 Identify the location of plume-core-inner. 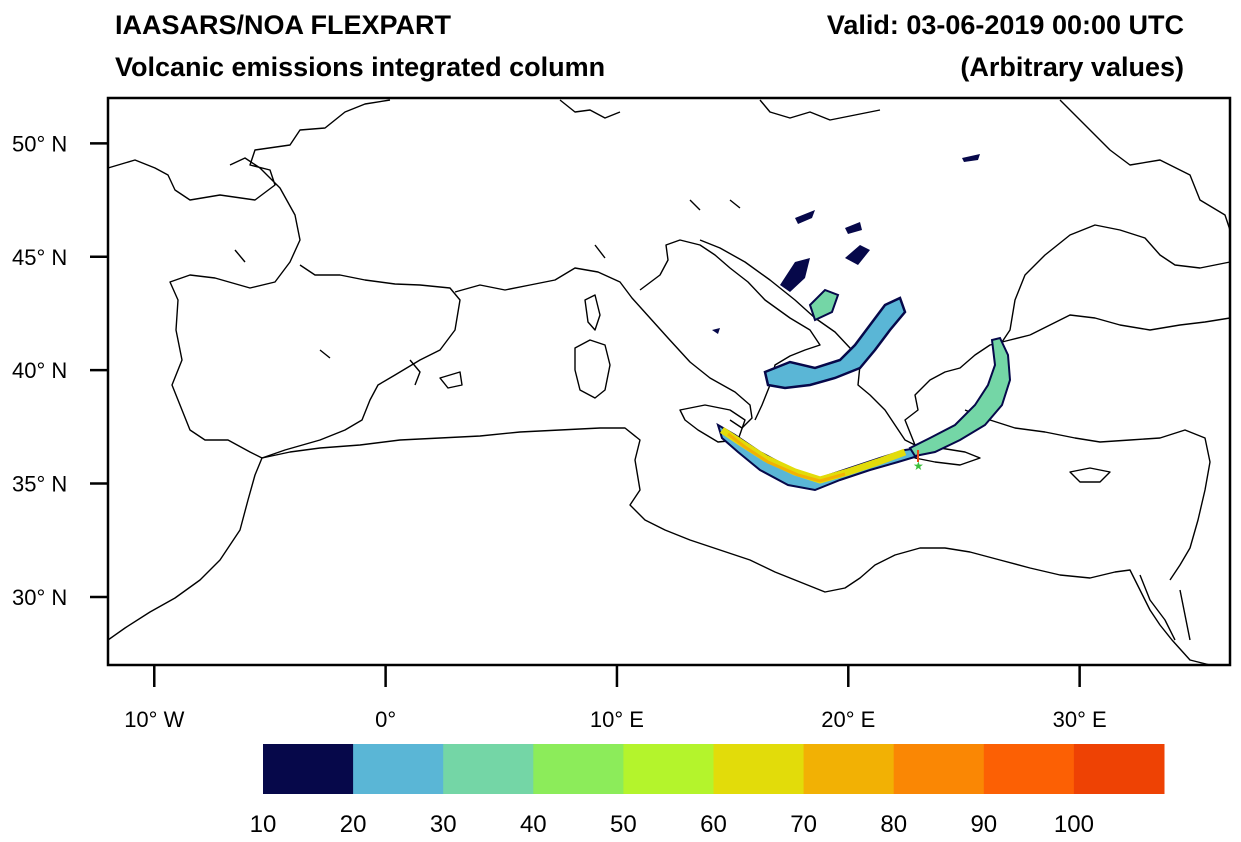
(786, 457).